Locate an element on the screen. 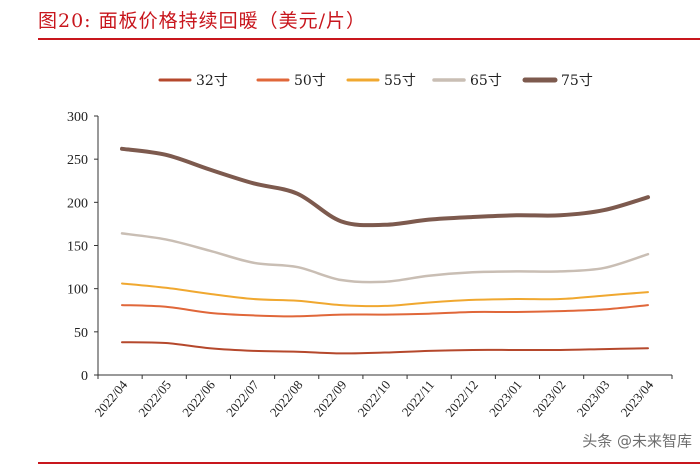 The height and width of the screenshot is (466, 700). x-tick-label: 2023/02 is located at coordinates (549, 398).